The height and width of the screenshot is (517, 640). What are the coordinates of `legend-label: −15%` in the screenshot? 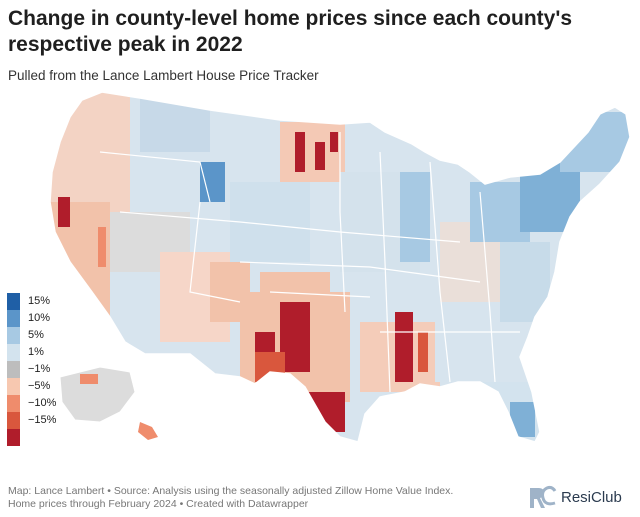 It's located at (42, 420).